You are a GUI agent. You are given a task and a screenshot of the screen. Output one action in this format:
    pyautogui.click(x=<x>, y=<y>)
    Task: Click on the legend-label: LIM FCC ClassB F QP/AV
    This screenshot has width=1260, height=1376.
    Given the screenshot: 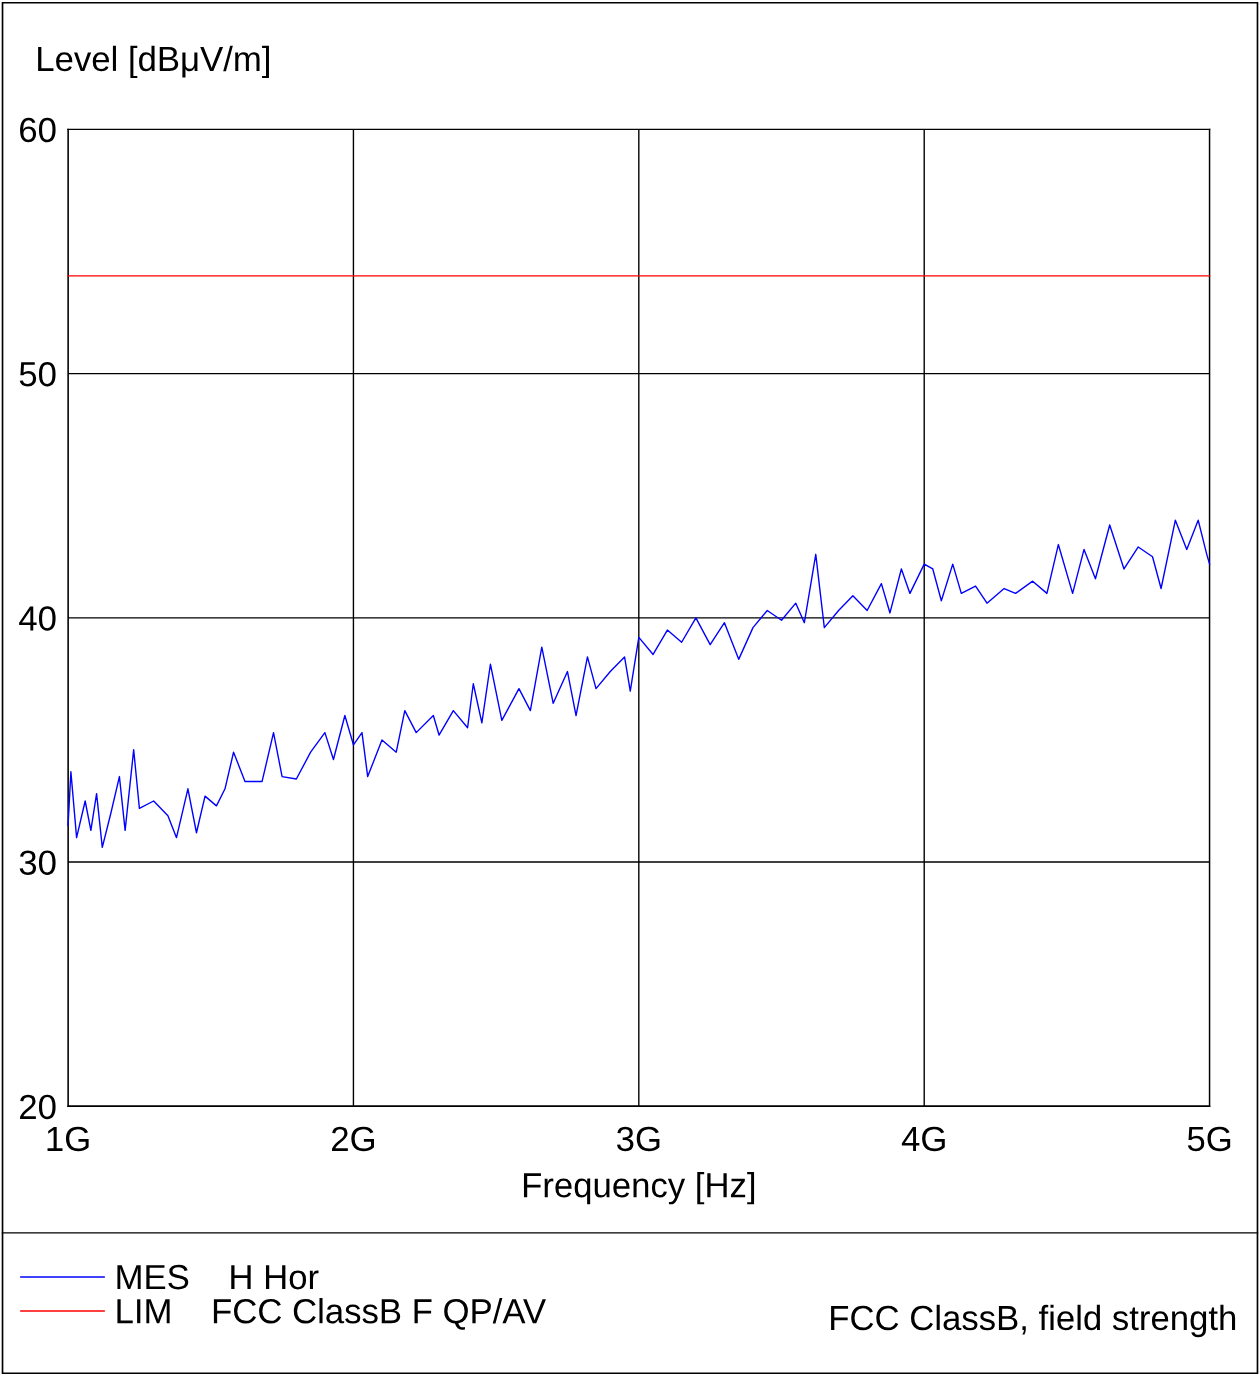 What is the action you would take?
    pyautogui.click(x=331, y=1314)
    